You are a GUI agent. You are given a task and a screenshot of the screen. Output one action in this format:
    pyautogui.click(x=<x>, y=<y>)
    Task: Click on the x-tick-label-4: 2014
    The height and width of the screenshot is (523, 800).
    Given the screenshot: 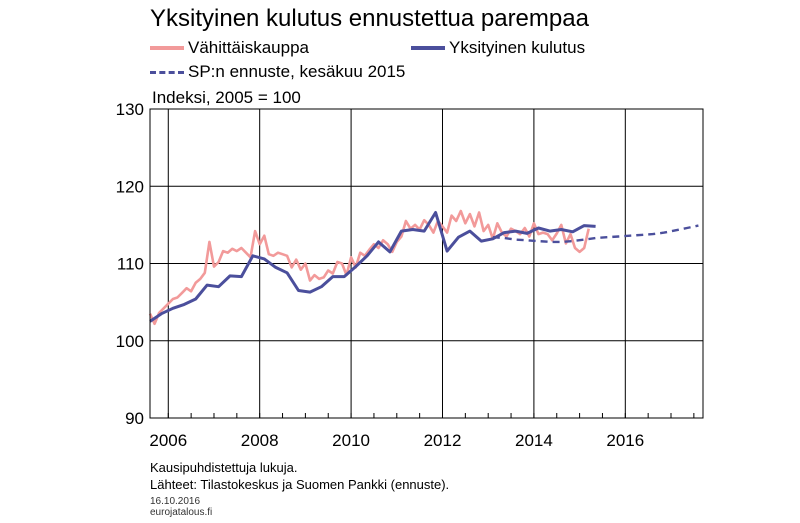 What is the action you would take?
    pyautogui.click(x=534, y=440)
    